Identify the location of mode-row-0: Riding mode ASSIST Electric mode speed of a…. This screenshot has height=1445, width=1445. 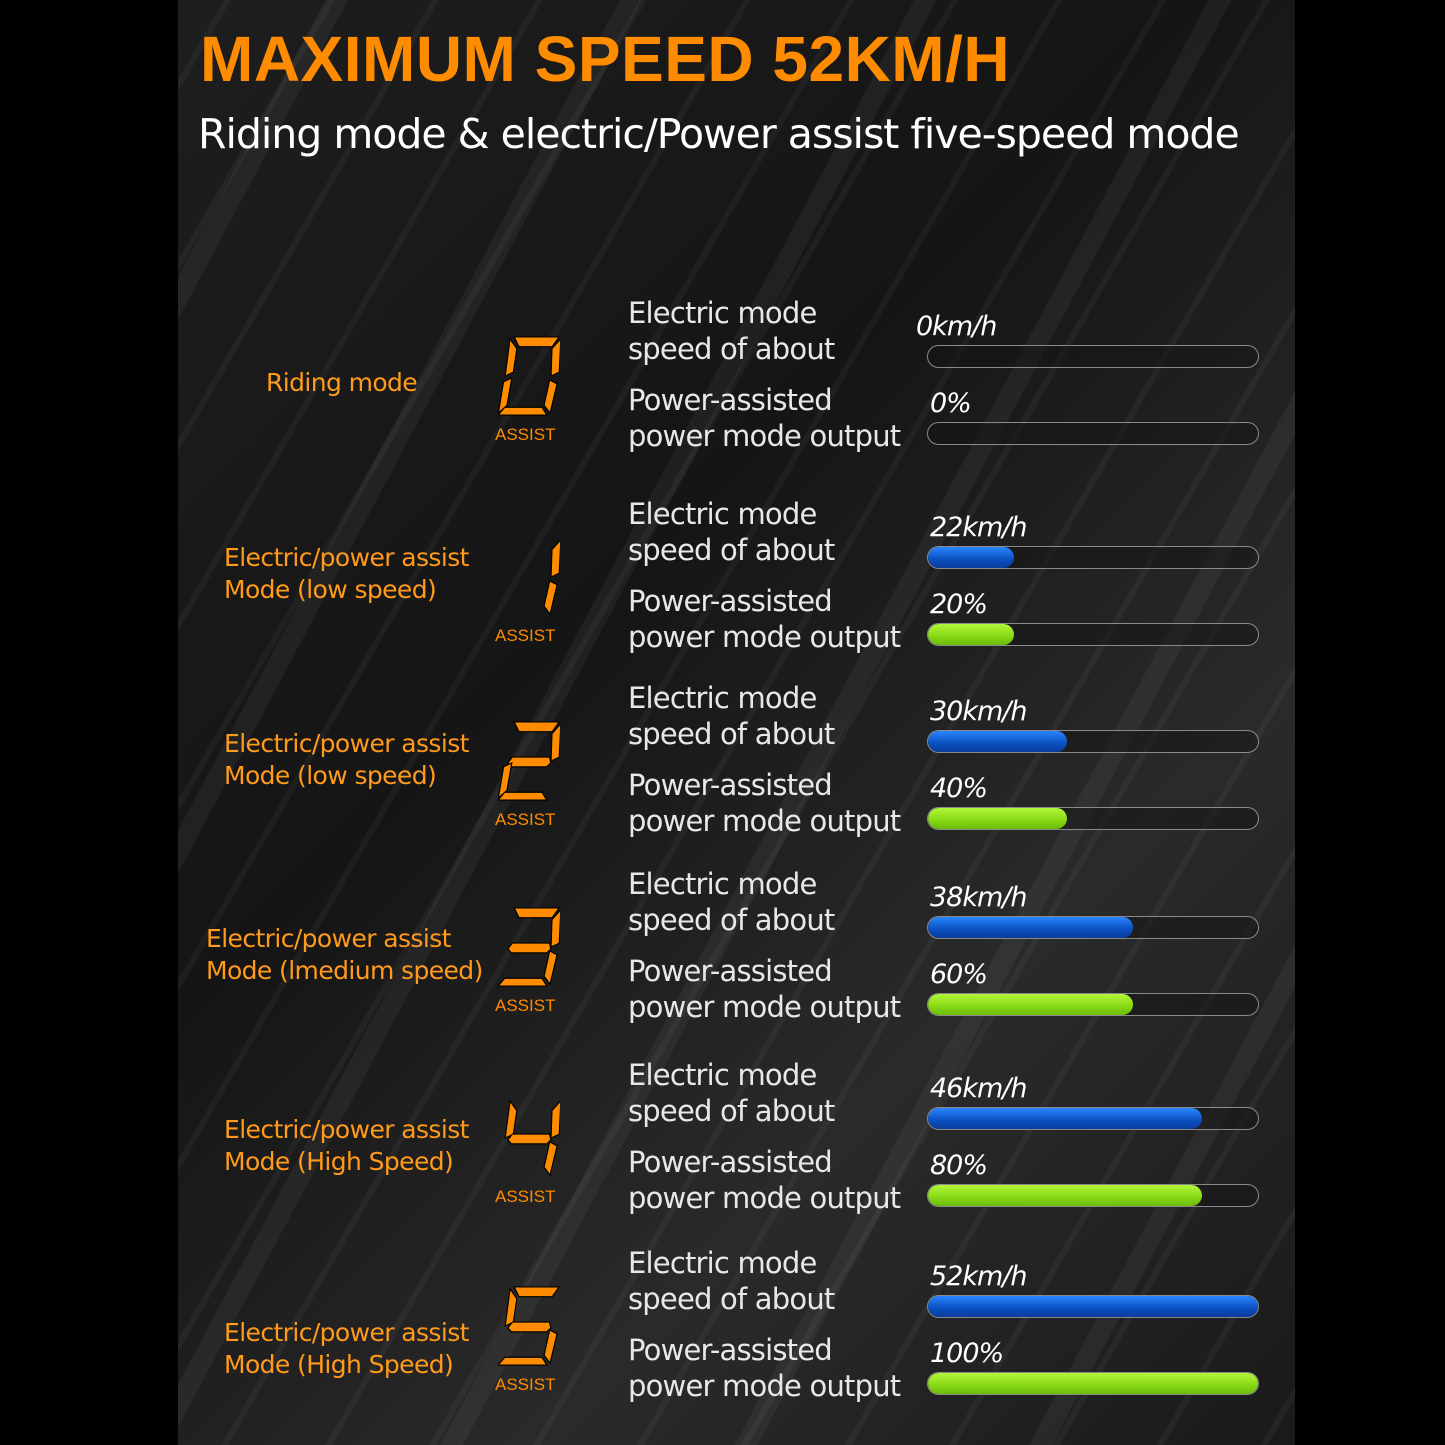
(736, 390).